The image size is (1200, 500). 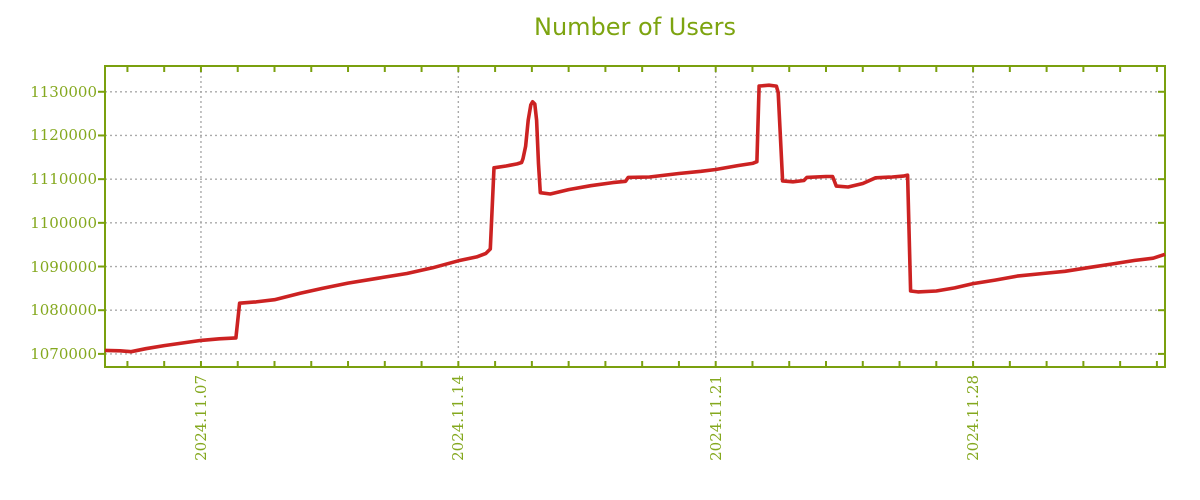 What do you see at coordinates (634, 27) in the screenshot?
I see `chart-title: Number of Users` at bounding box center [634, 27].